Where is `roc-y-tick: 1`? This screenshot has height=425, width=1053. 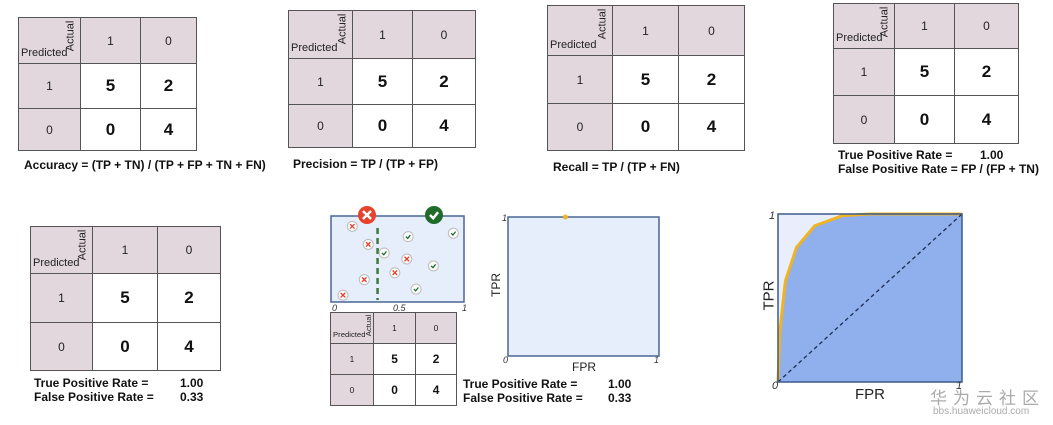
roc-y-tick: 1 is located at coordinates (772, 216).